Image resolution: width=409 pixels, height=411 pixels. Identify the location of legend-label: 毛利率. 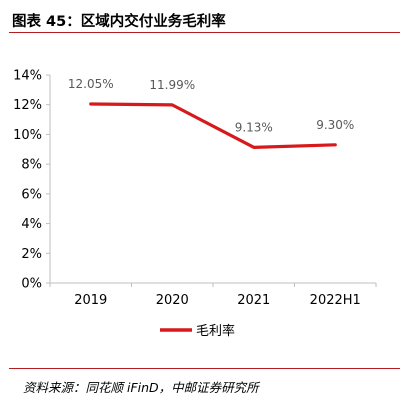
(215, 331).